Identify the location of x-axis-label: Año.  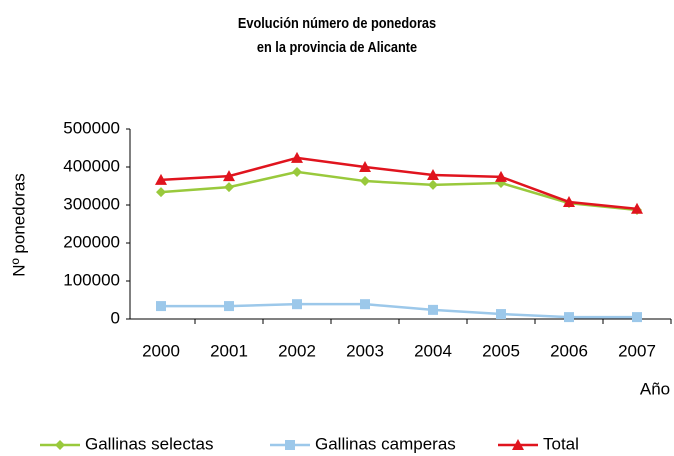
(655, 388).